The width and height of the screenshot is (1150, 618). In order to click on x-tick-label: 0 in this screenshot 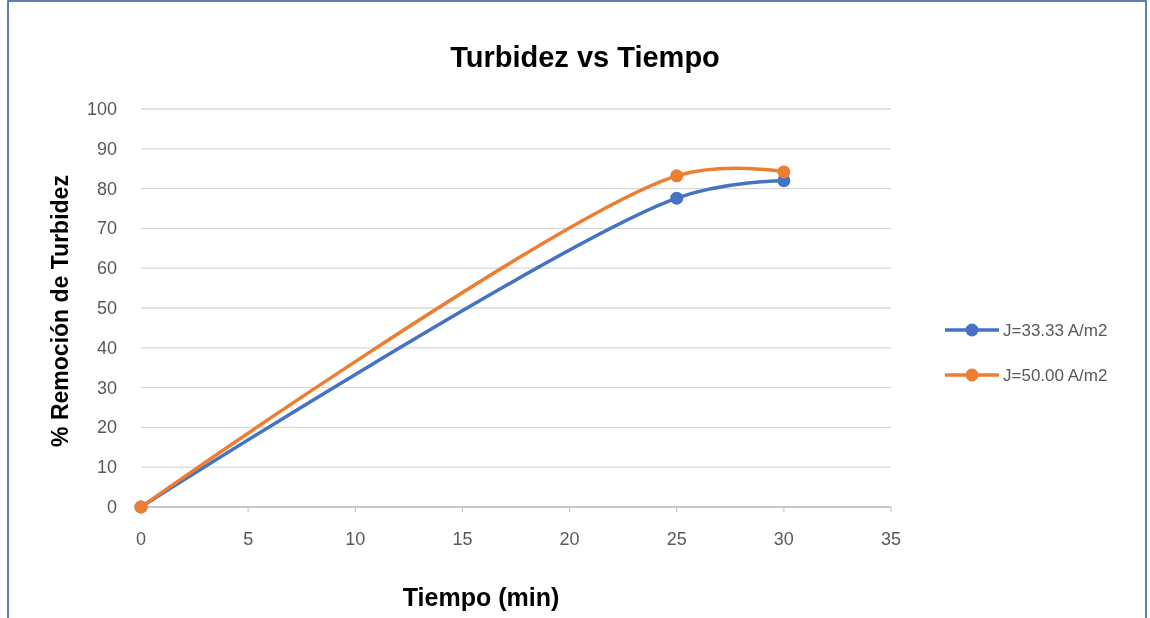, I will do `click(141, 539)`.